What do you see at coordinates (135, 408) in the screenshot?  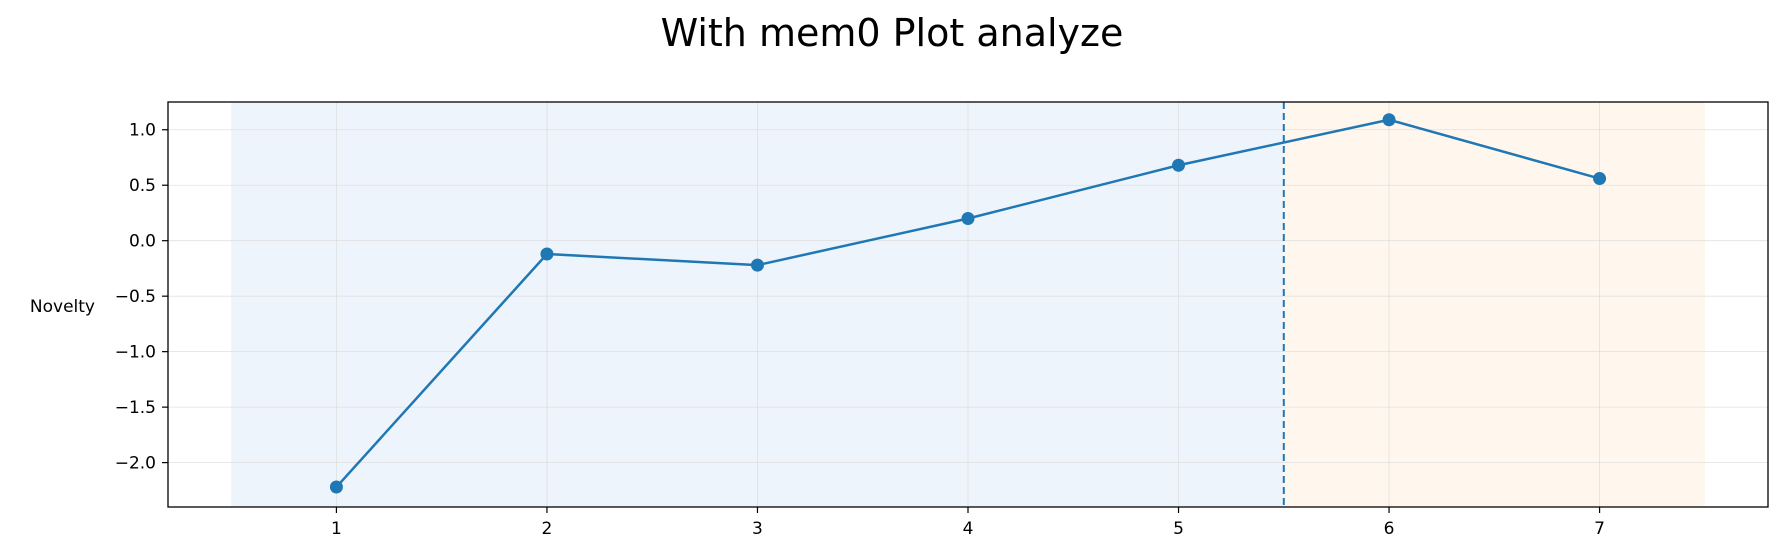 I see `y-tick-label-6: −1.5` at bounding box center [135, 408].